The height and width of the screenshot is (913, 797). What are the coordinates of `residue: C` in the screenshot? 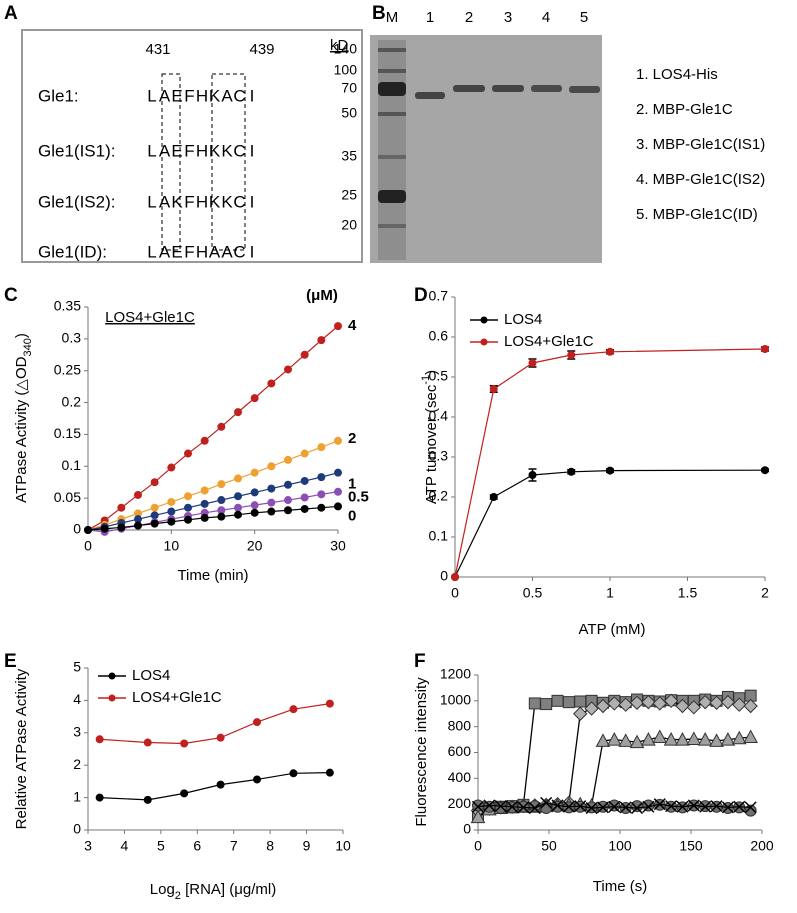 It's located at (239, 150).